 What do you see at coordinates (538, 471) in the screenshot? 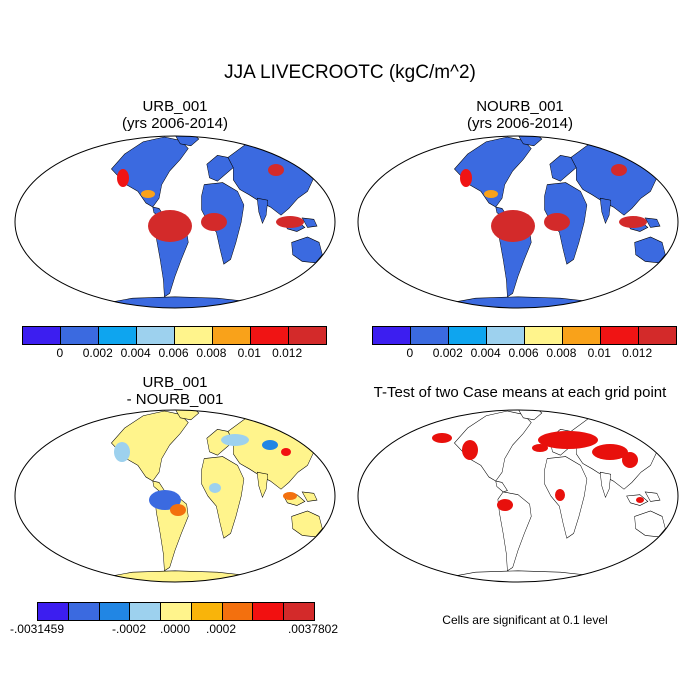
I see `significance-cells` at bounding box center [538, 471].